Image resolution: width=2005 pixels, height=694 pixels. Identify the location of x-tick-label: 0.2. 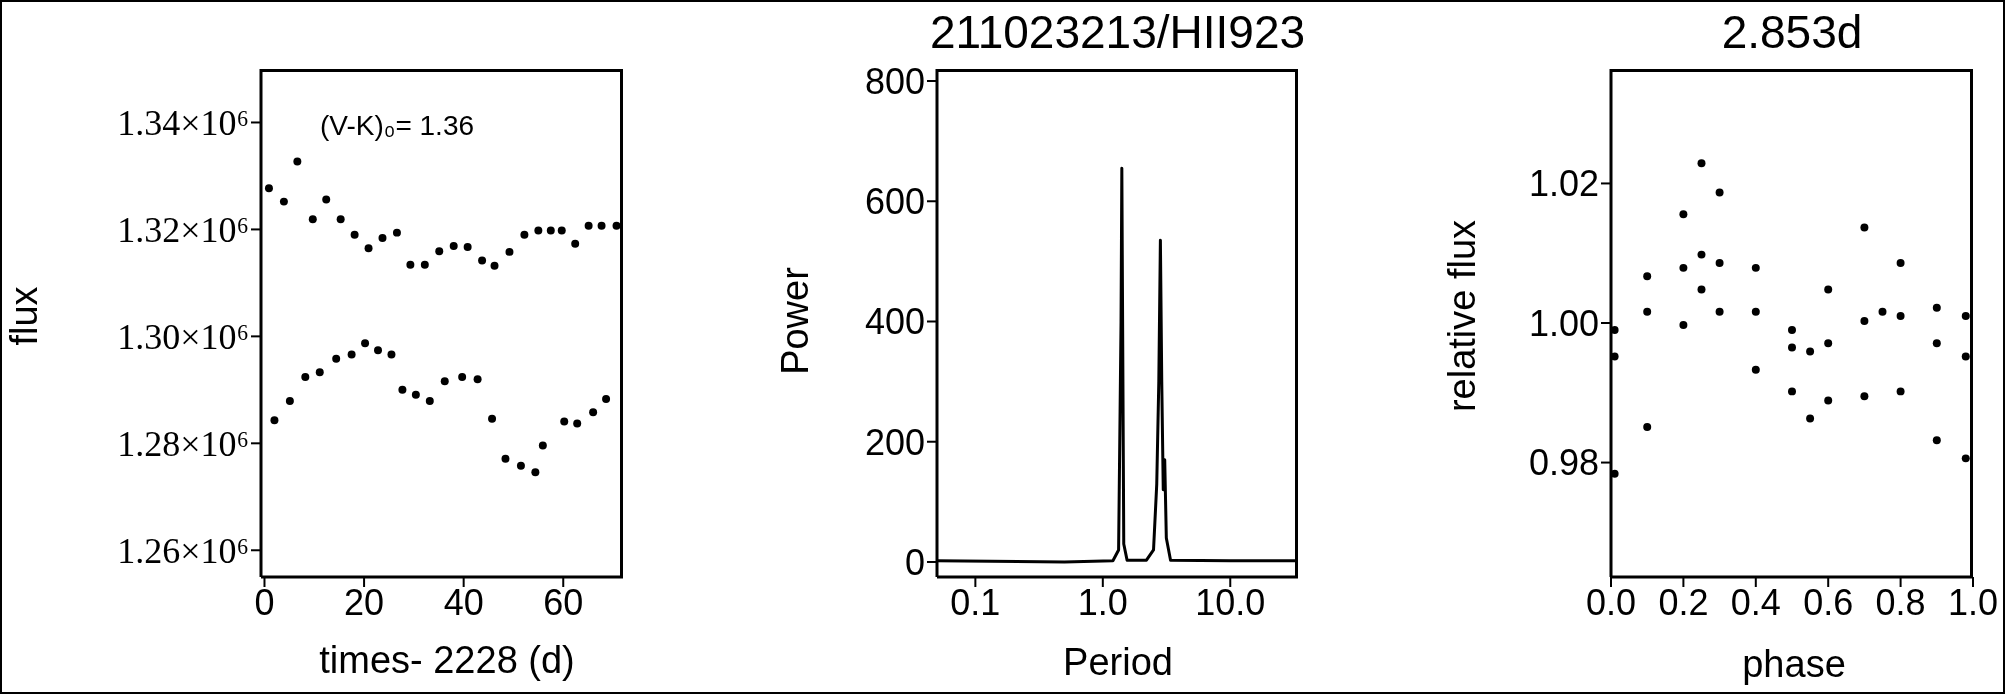
(1683, 602).